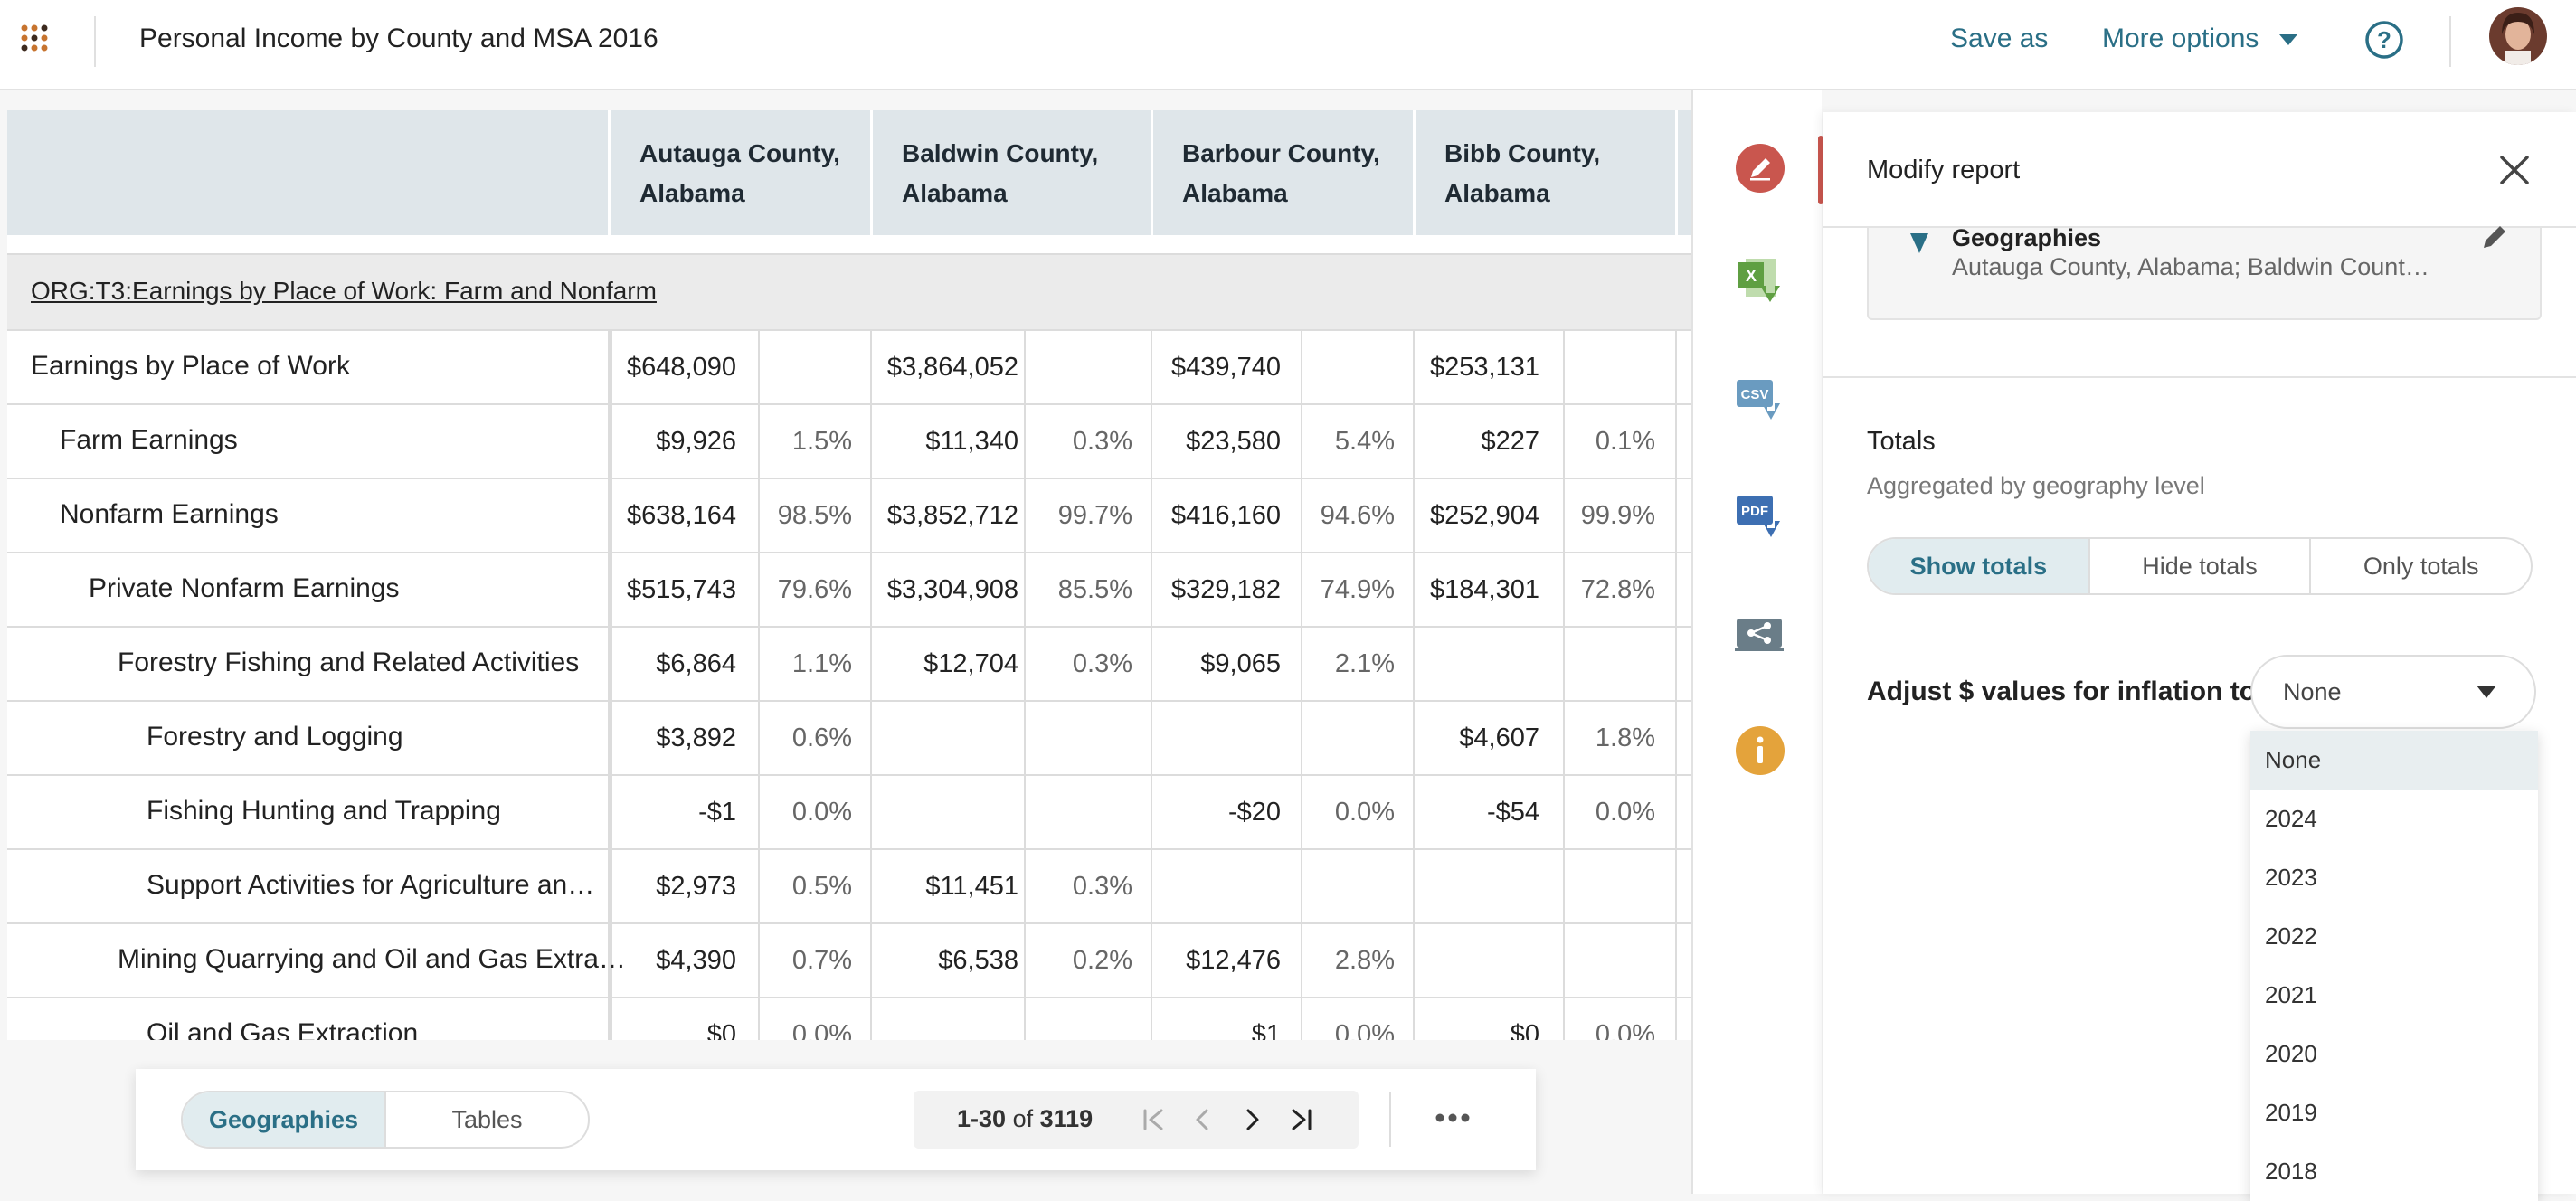 The height and width of the screenshot is (1201, 2576). What do you see at coordinates (2394, 761) in the screenshot?
I see `dropdown-option: None` at bounding box center [2394, 761].